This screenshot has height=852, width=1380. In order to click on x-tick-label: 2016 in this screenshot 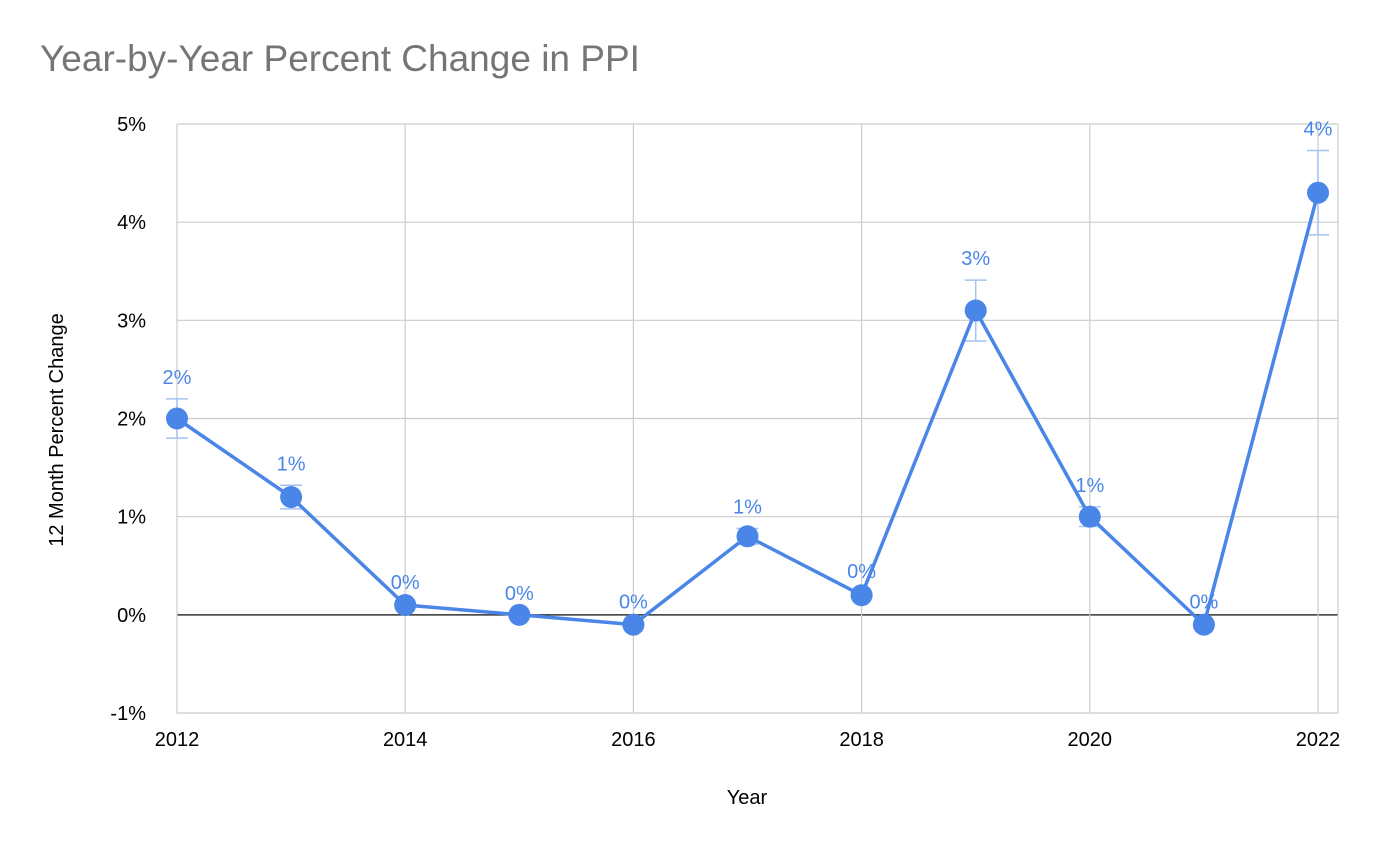, I will do `click(633, 740)`.